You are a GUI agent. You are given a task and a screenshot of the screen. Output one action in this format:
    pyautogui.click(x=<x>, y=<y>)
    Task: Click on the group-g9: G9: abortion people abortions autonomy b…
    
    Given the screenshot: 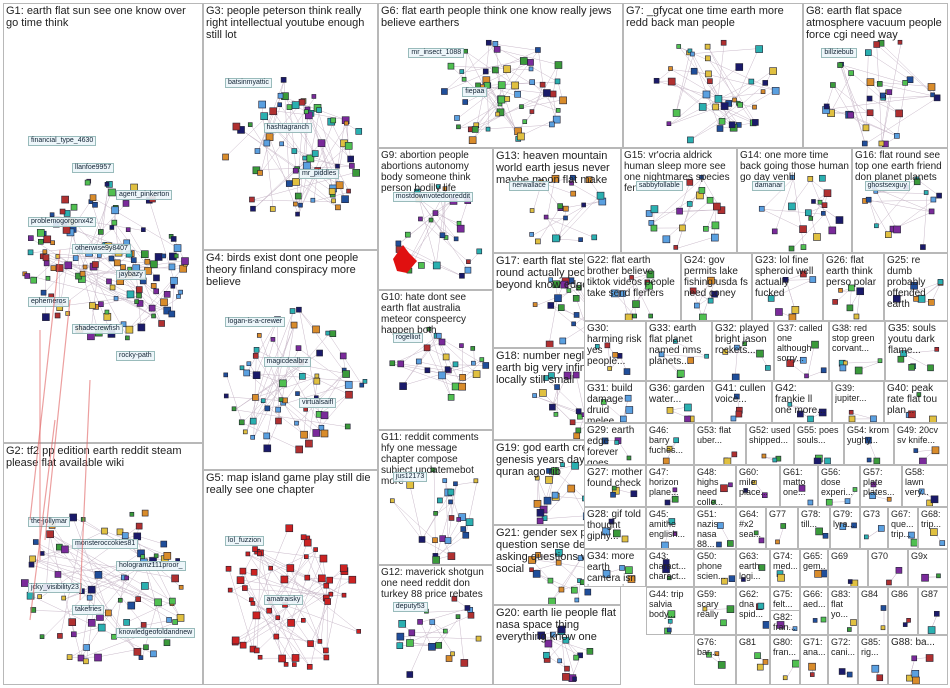 What is the action you would take?
    pyautogui.click(x=435, y=219)
    